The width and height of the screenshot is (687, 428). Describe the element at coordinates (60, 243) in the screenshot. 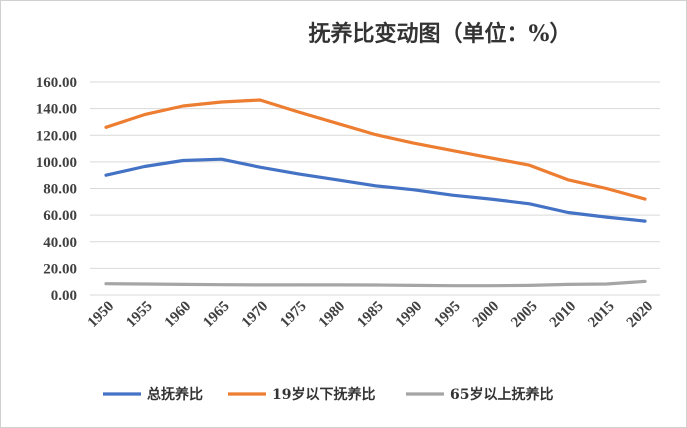

I see `y-tick-label: 40.00` at that location.